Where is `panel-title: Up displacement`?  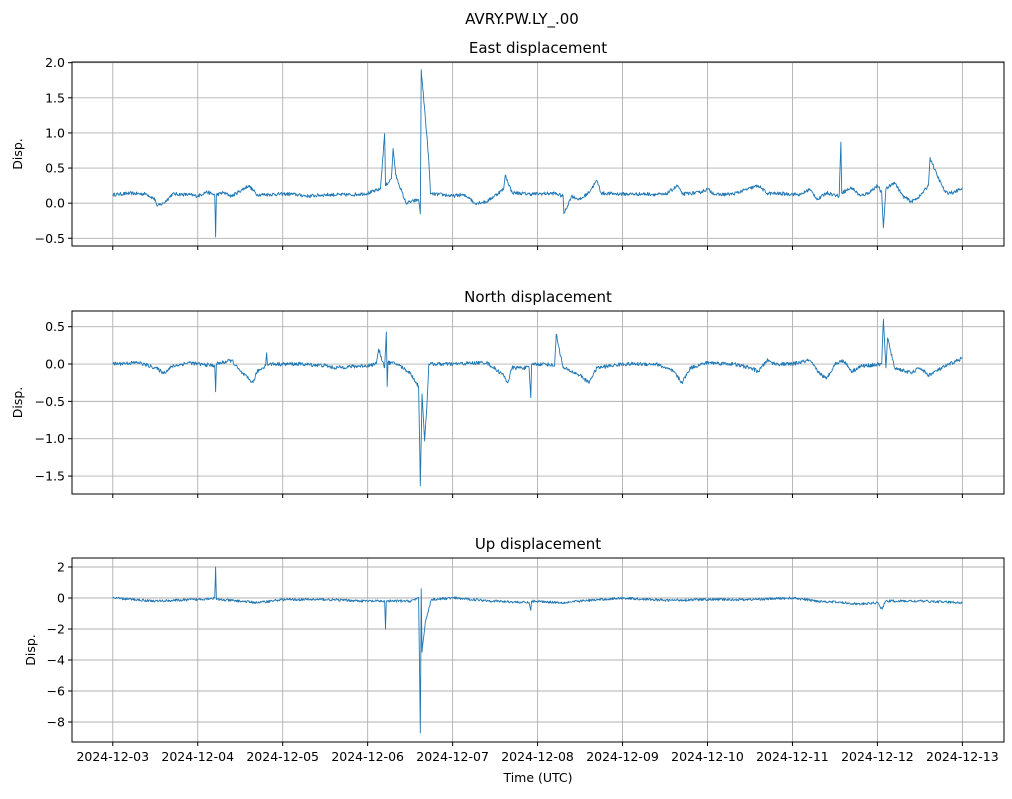
panel-title: Up displacement is located at coordinates (538, 544).